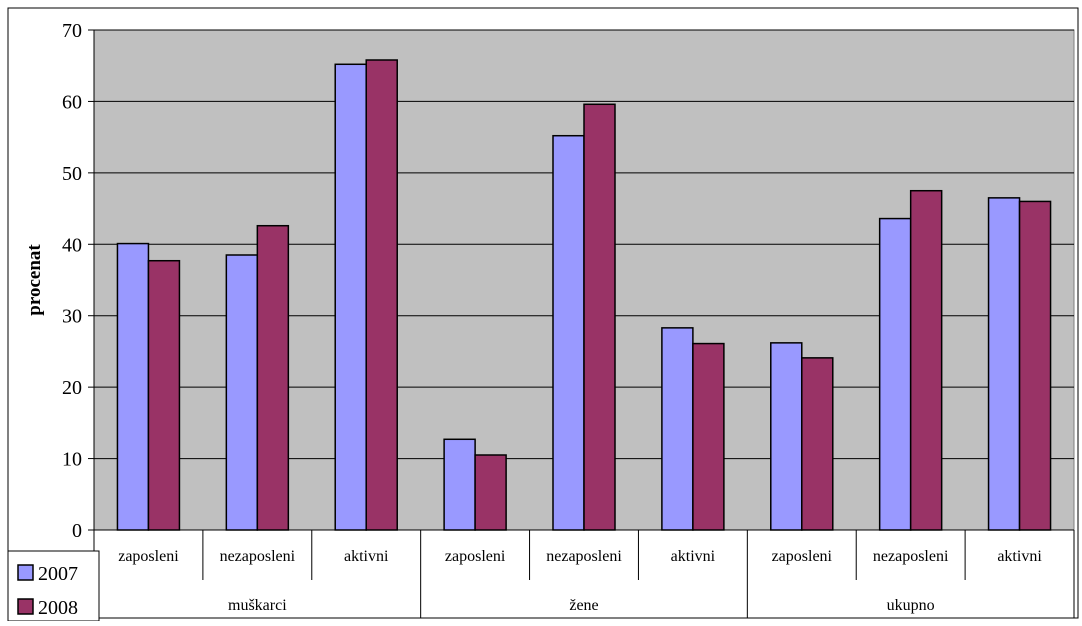  What do you see at coordinates (25, 572) in the screenshot?
I see `legend-swatch-2007` at bounding box center [25, 572].